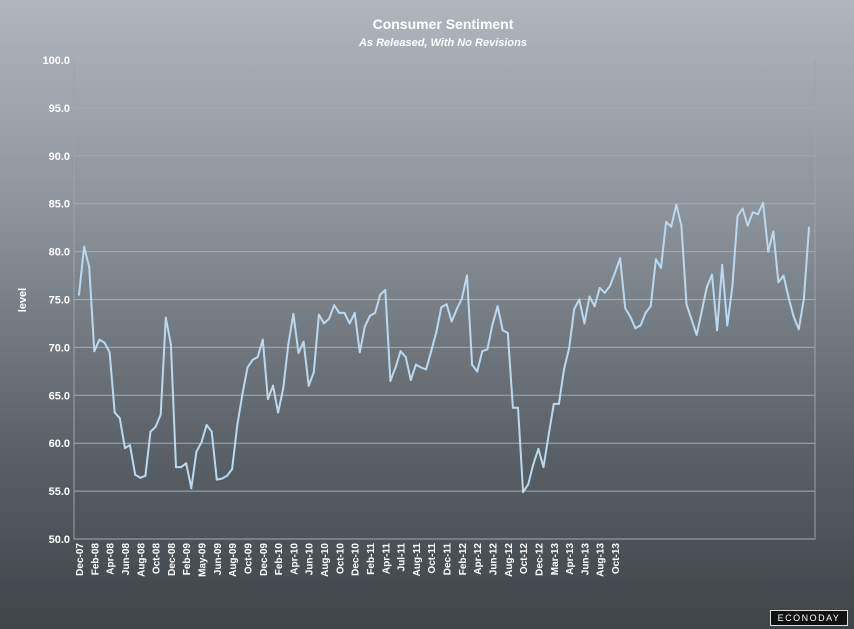 The width and height of the screenshot is (854, 629). I want to click on x-tick-label: Jun-09, so click(218, 559).